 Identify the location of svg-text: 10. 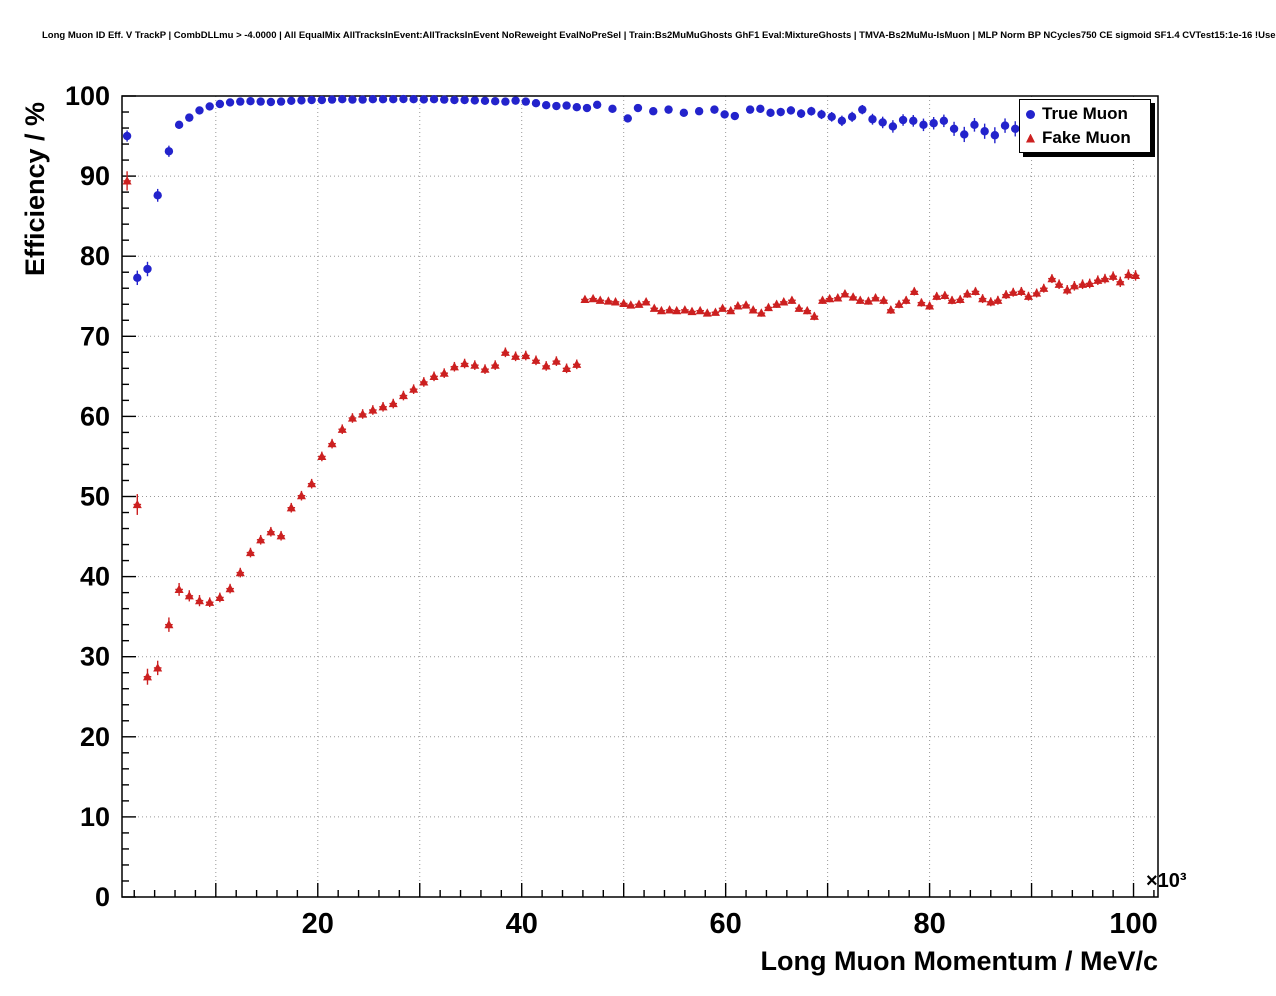
(95, 817).